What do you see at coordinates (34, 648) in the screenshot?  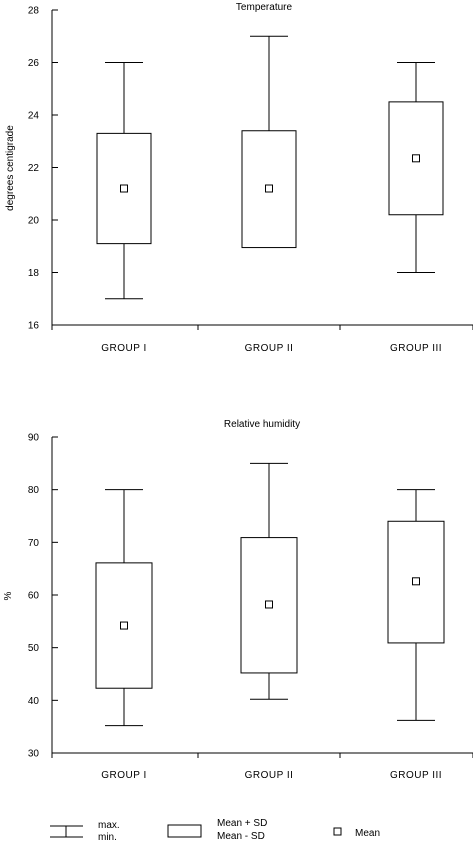 I see `y-tick-label: 50` at bounding box center [34, 648].